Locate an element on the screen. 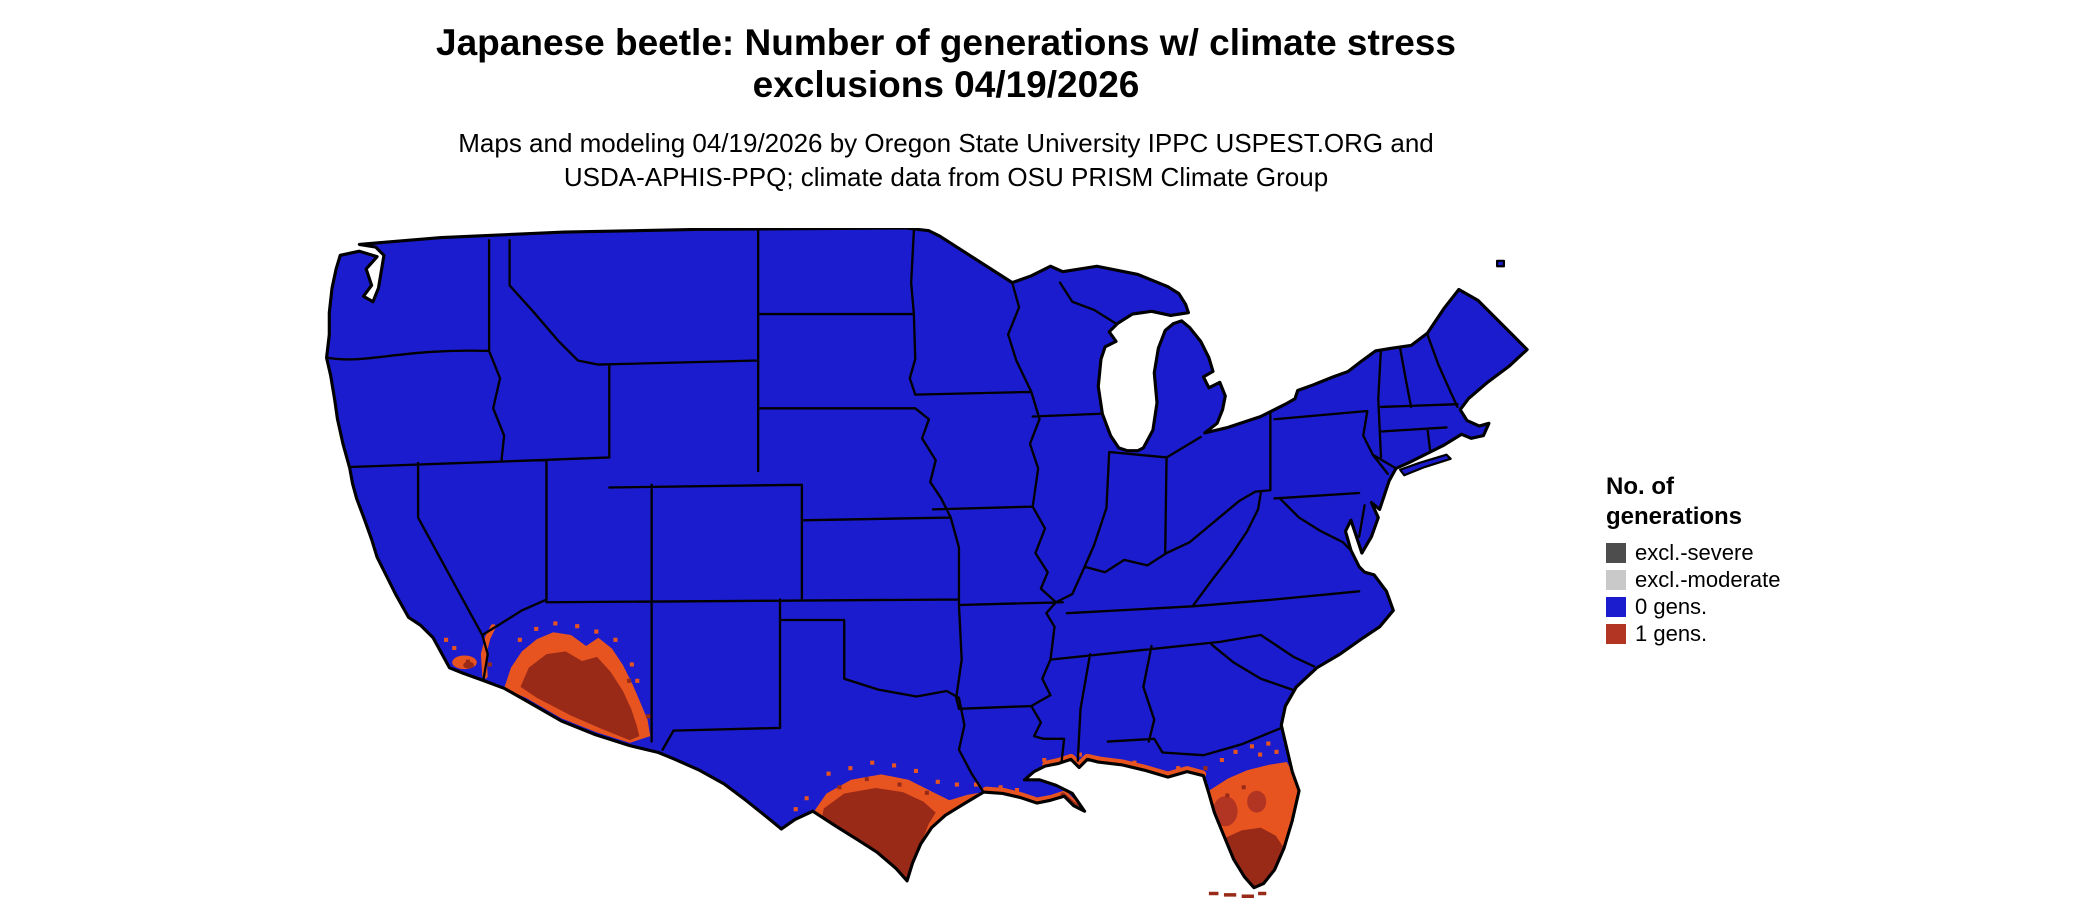 The image size is (2100, 900). legend-swatch-0-gens is located at coordinates (1616, 606).